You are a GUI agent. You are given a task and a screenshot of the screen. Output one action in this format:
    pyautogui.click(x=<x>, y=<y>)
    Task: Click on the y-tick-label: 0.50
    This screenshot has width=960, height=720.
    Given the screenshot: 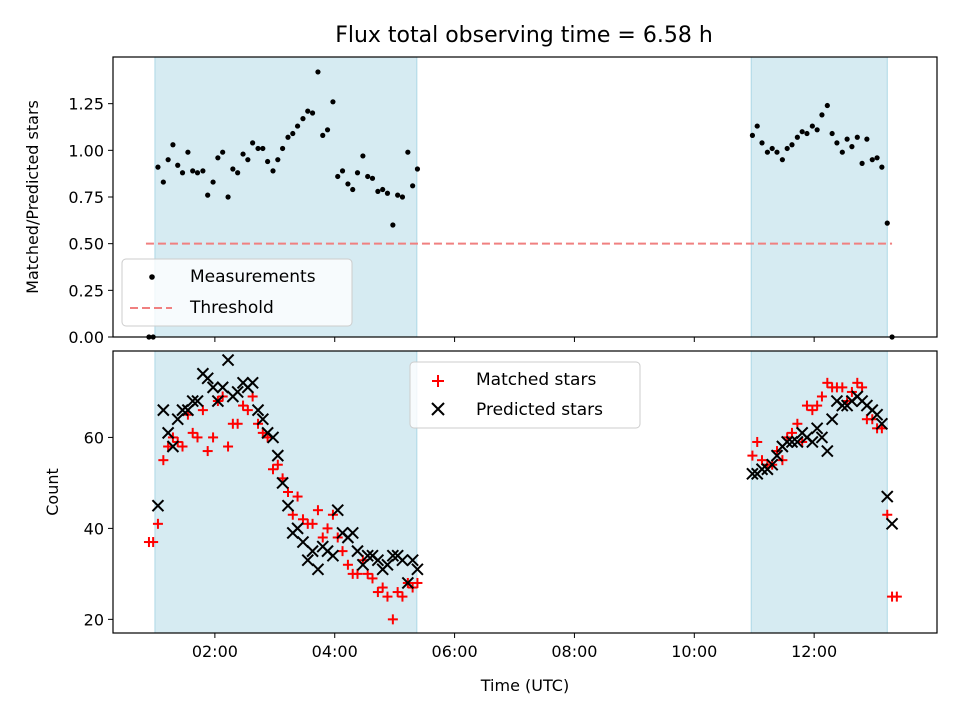 What is the action you would take?
    pyautogui.click(x=86, y=244)
    